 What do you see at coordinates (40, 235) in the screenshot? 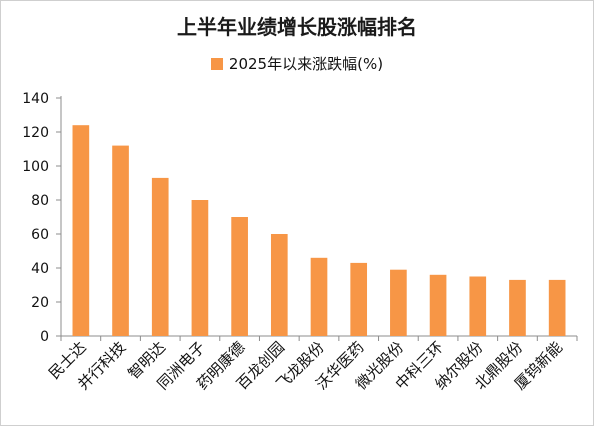
I see `y-tick-label: 60` at bounding box center [40, 235].